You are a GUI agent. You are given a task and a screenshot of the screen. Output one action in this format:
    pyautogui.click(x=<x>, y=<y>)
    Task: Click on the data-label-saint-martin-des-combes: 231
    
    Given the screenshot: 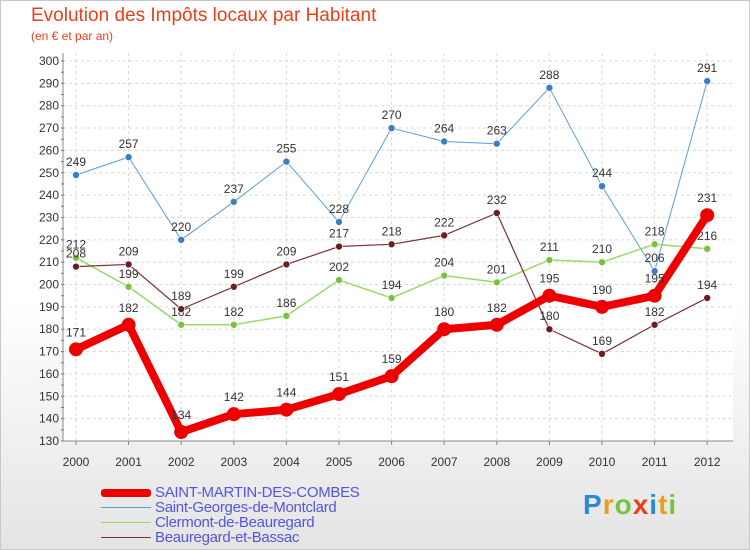 What is the action you would take?
    pyautogui.click(x=707, y=198)
    